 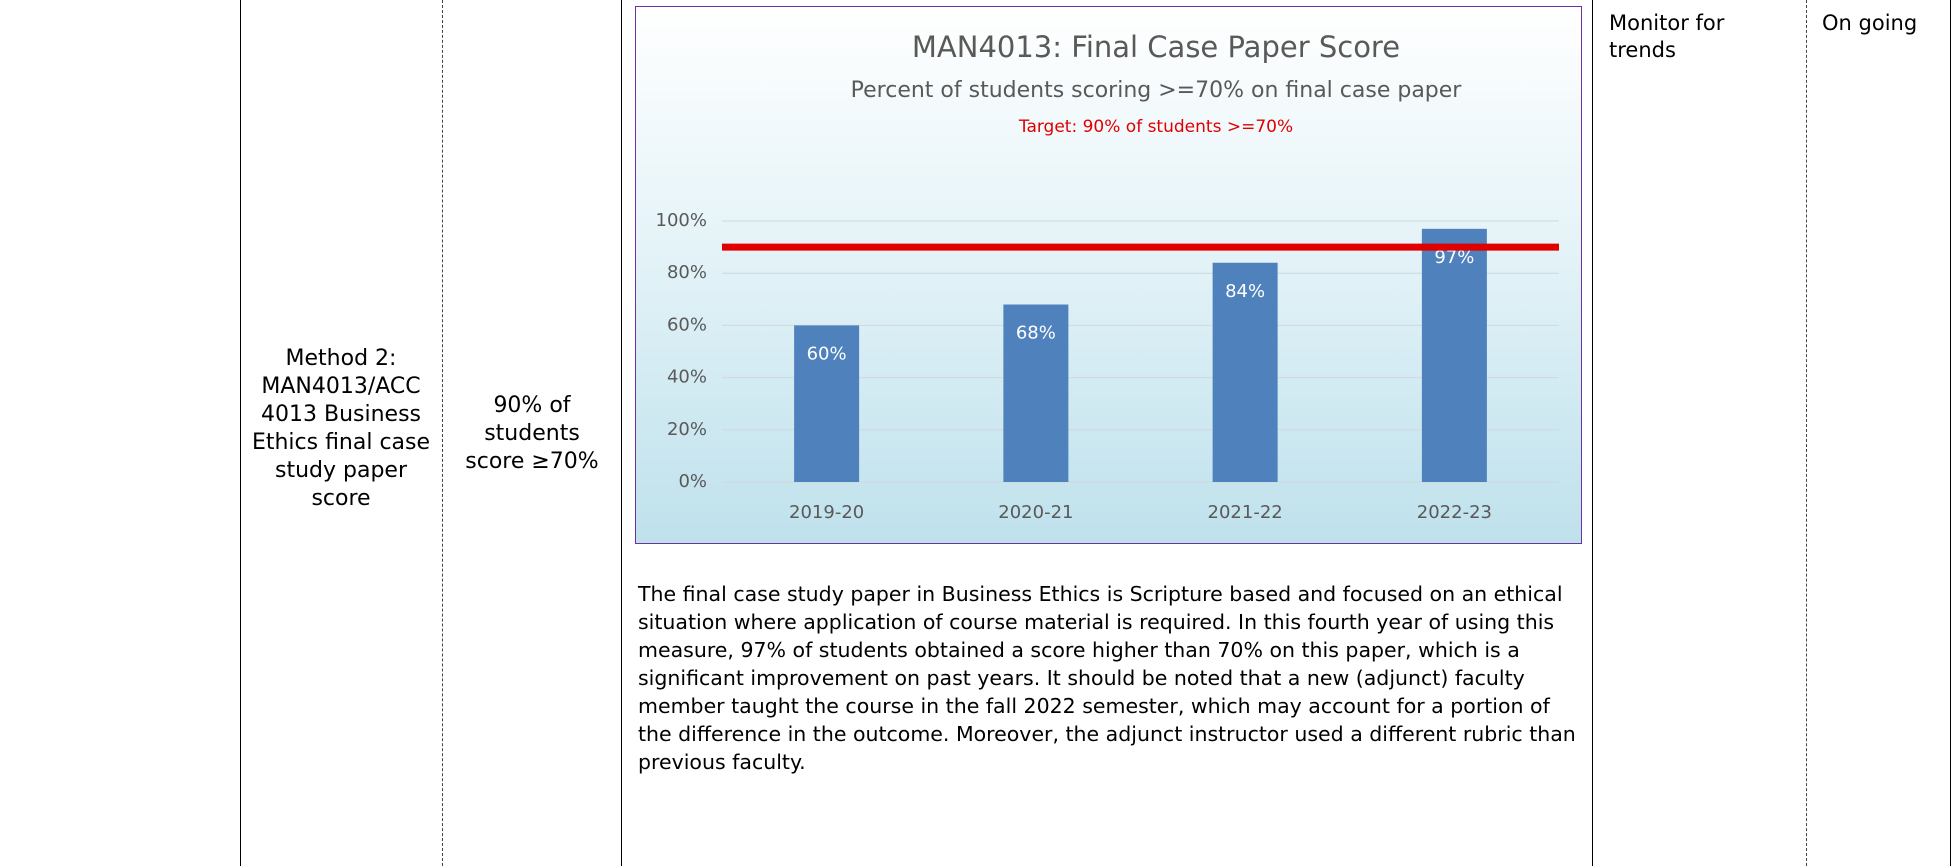 What do you see at coordinates (1454, 257) in the screenshot?
I see `data-label: 97%` at bounding box center [1454, 257].